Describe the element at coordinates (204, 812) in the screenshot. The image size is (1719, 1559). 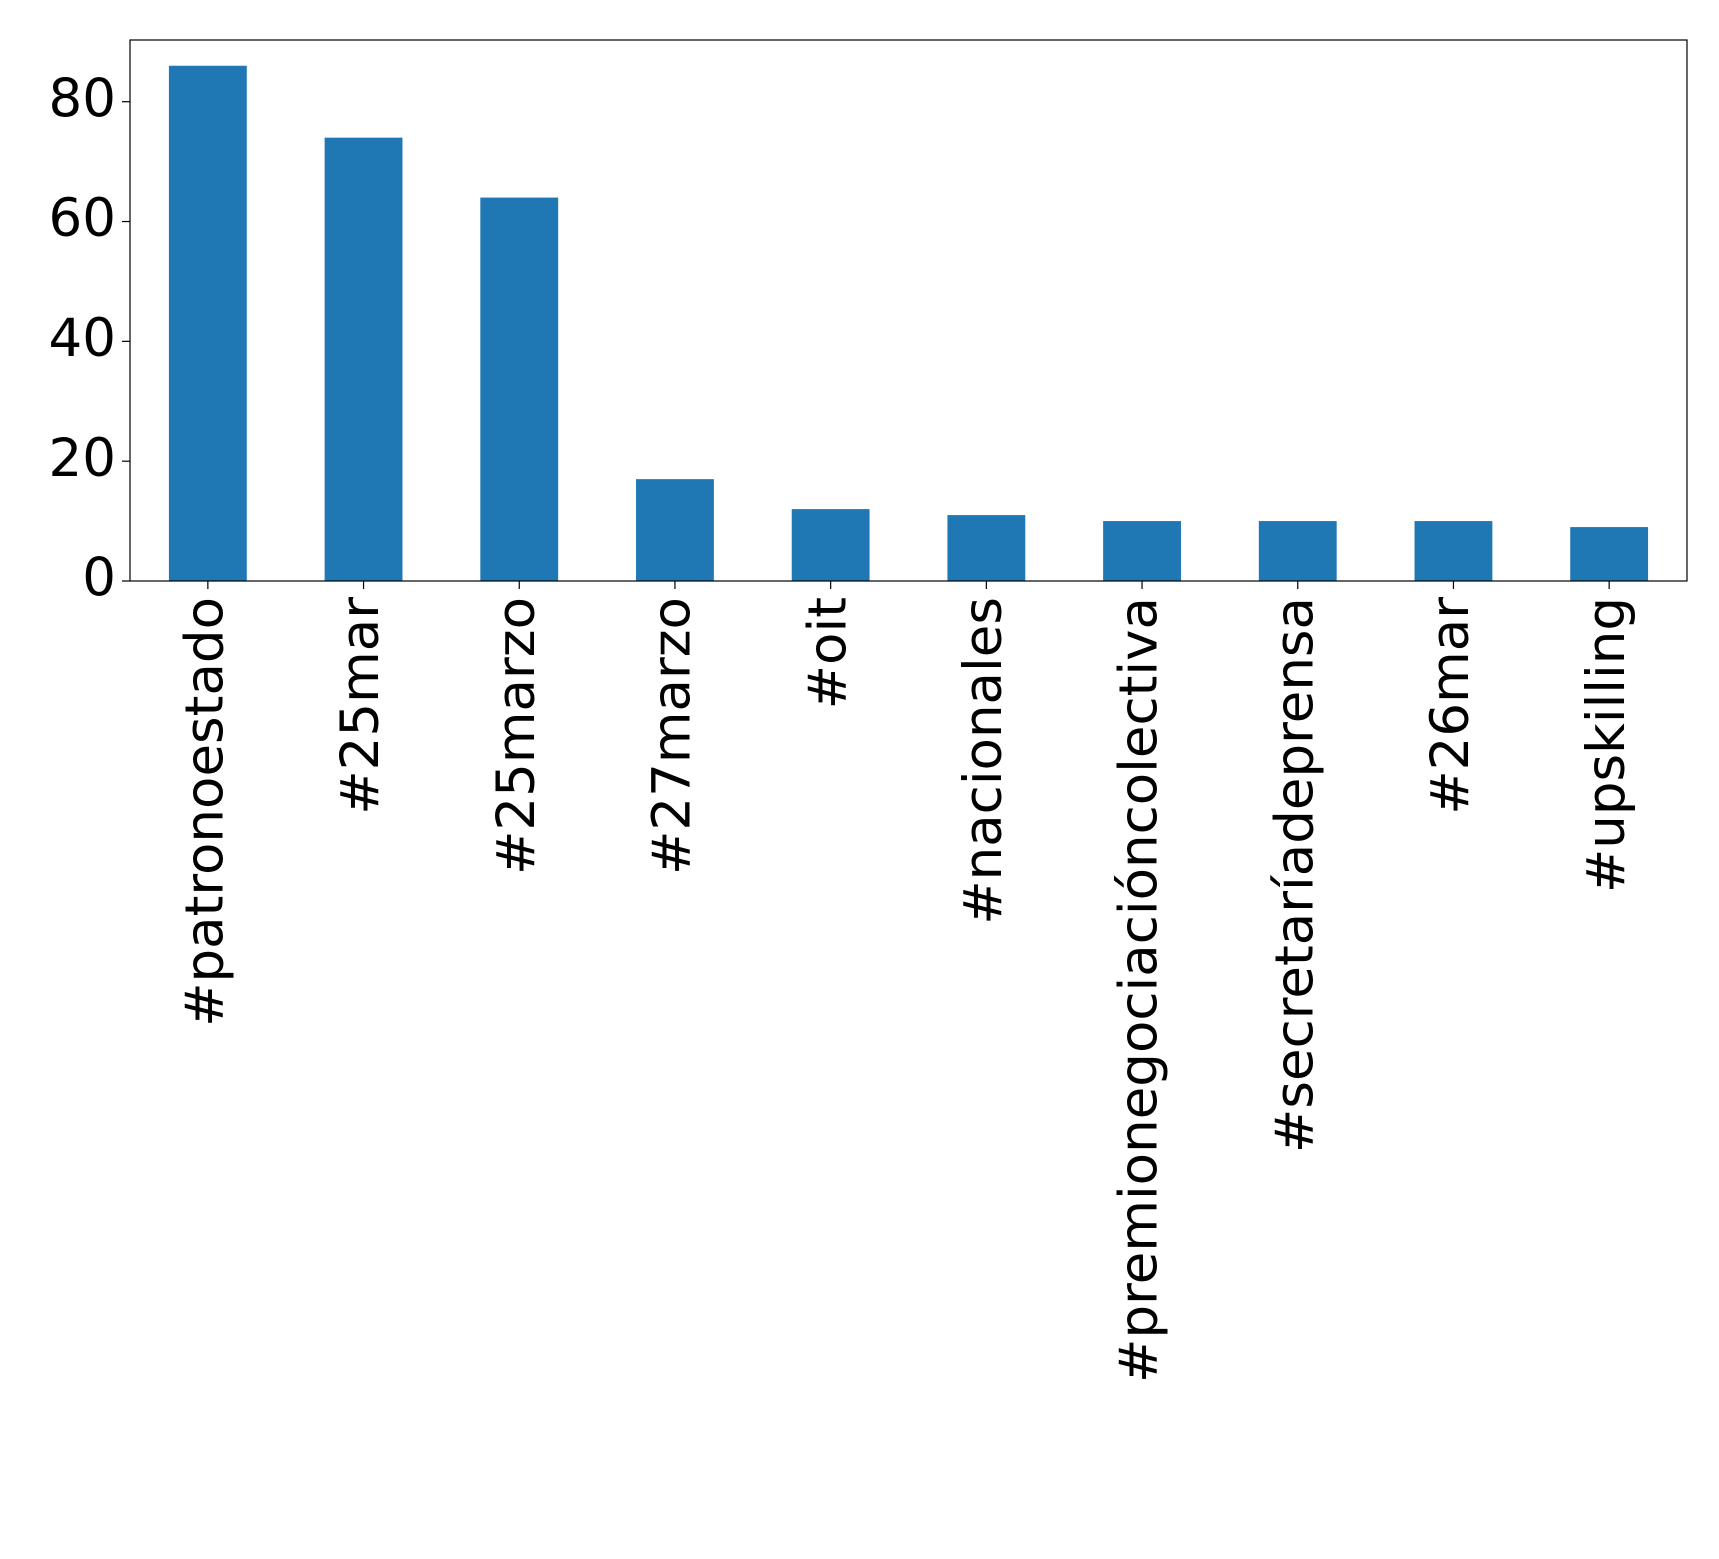
I see `x-tick-label: #patronoestado` at that location.